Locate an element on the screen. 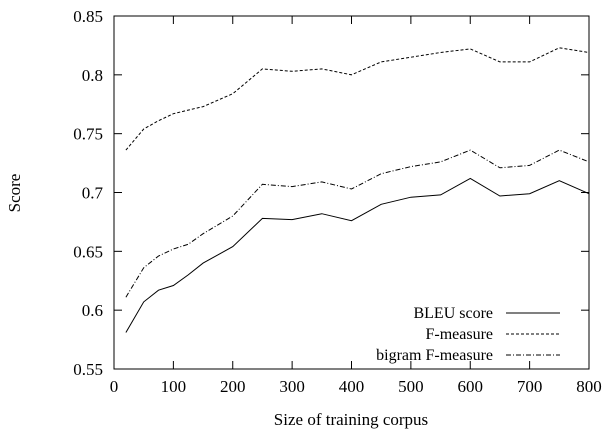 This screenshot has height=437, width=609. x-tick-label: 700 is located at coordinates (530, 386).